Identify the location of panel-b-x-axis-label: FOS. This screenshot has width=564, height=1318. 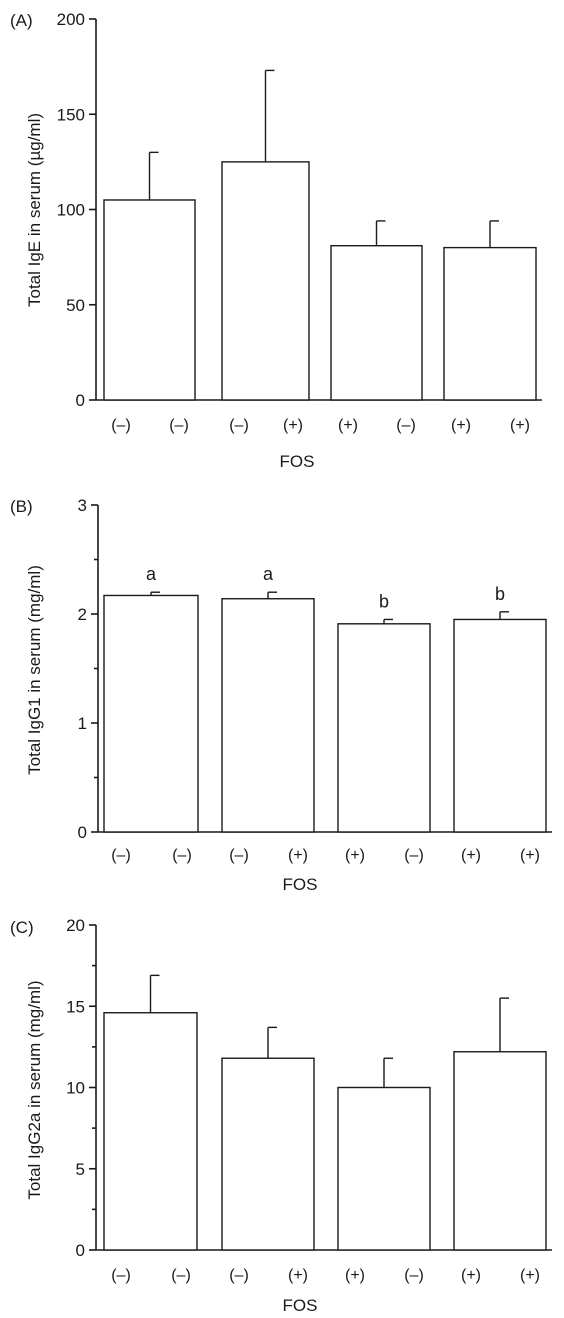
(300, 884).